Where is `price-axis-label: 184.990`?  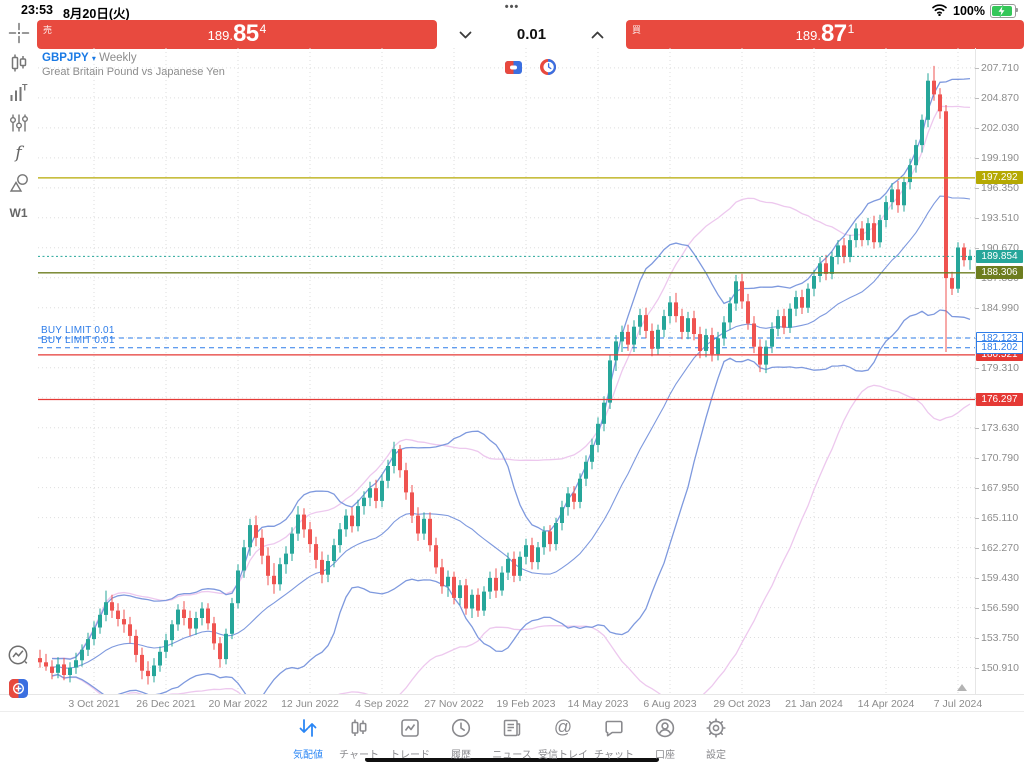
price-axis-label: 184.990 is located at coordinates (1000, 307).